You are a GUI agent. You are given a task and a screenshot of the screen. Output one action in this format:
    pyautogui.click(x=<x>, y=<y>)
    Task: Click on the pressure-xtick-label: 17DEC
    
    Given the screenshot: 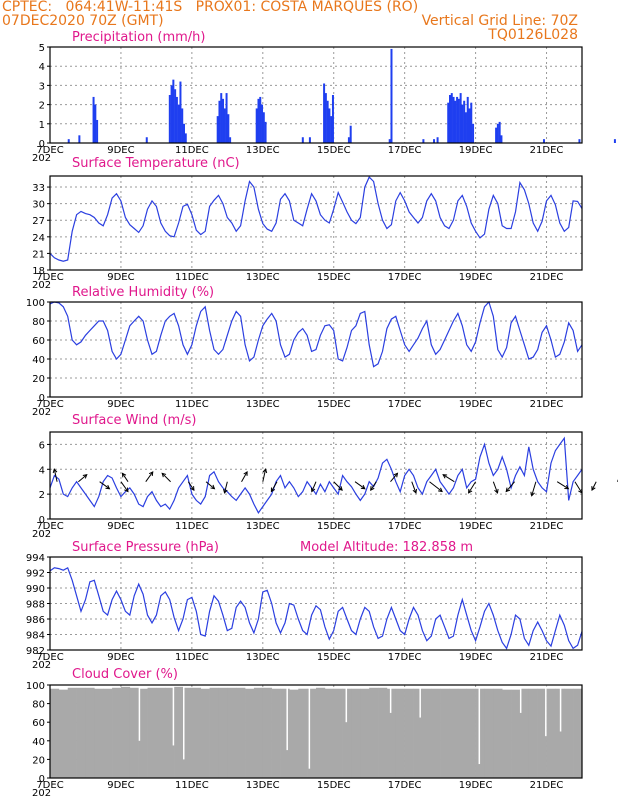 What is the action you would take?
    pyautogui.click(x=405, y=657)
    